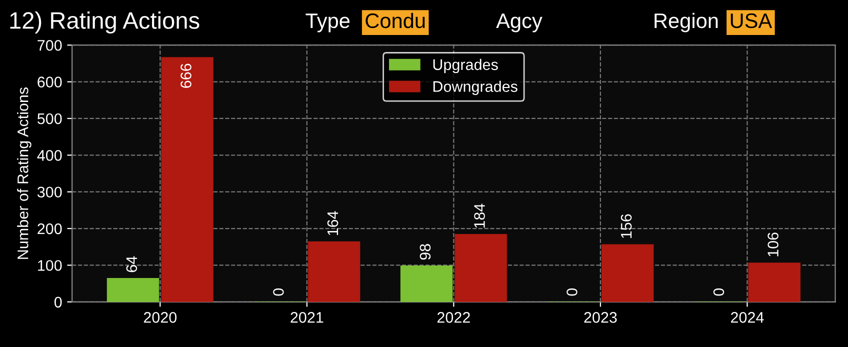 This screenshot has height=347, width=848. What do you see at coordinates (747, 317) in the screenshot?
I see `x-tick-label: 2024` at bounding box center [747, 317].